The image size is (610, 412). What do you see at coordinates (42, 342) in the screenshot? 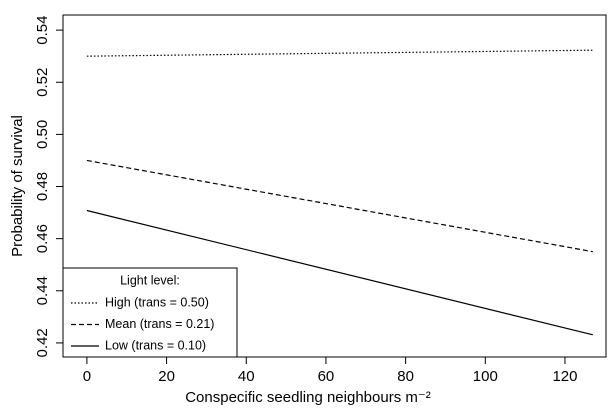
I see `y-tick-label: 0.42` at bounding box center [42, 342].